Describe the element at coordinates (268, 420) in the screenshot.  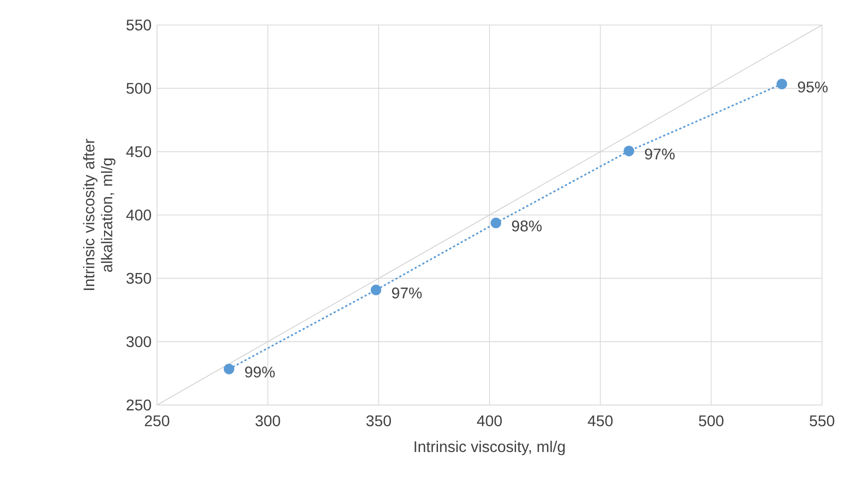
I see `x-tick-label: 300` at that location.